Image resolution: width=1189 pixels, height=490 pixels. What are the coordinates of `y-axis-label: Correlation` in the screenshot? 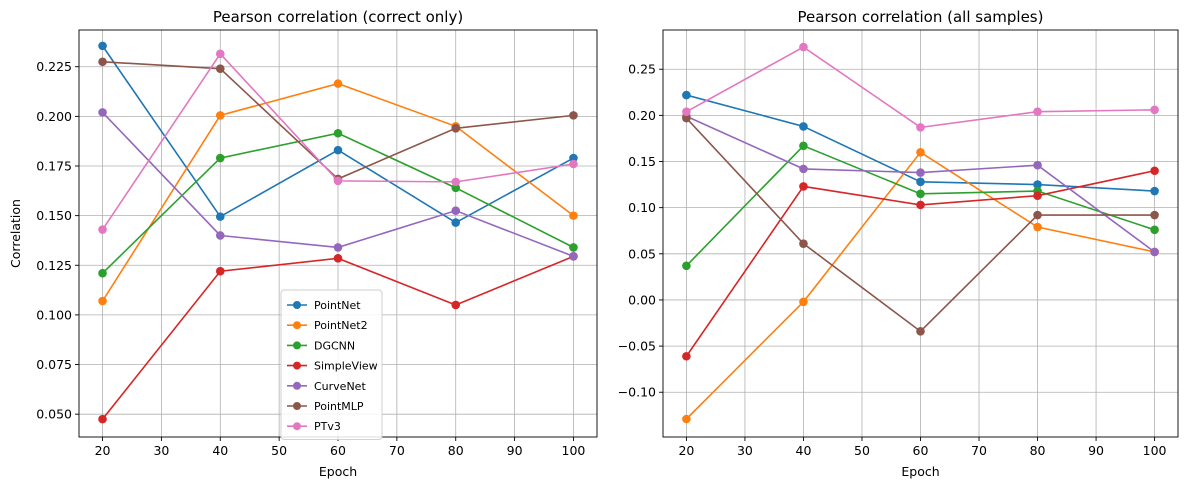 It's located at (15, 233).